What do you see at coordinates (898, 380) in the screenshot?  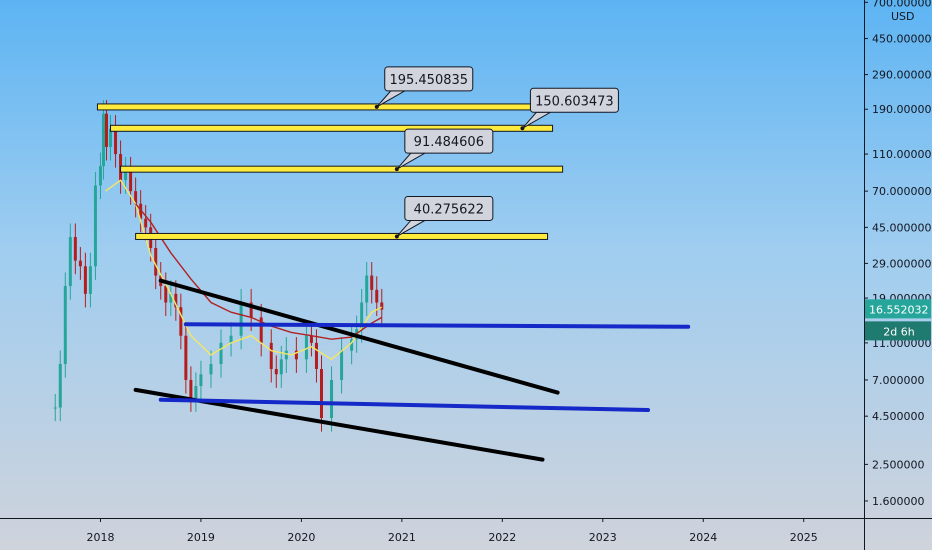 I see `y-tick-label: 7.000000` at bounding box center [898, 380].